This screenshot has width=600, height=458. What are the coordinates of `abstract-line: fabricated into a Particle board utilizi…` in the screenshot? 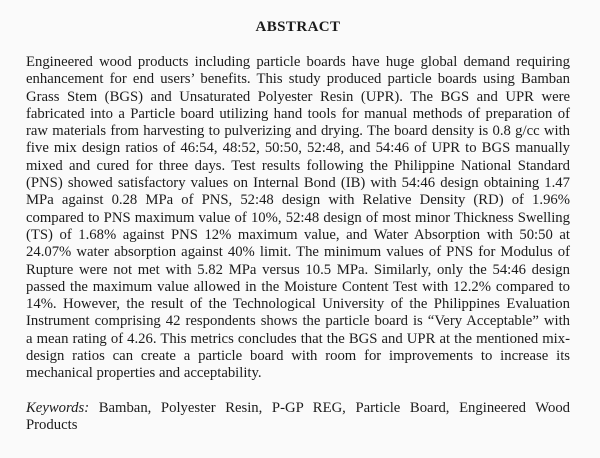 It's located at (298, 113).